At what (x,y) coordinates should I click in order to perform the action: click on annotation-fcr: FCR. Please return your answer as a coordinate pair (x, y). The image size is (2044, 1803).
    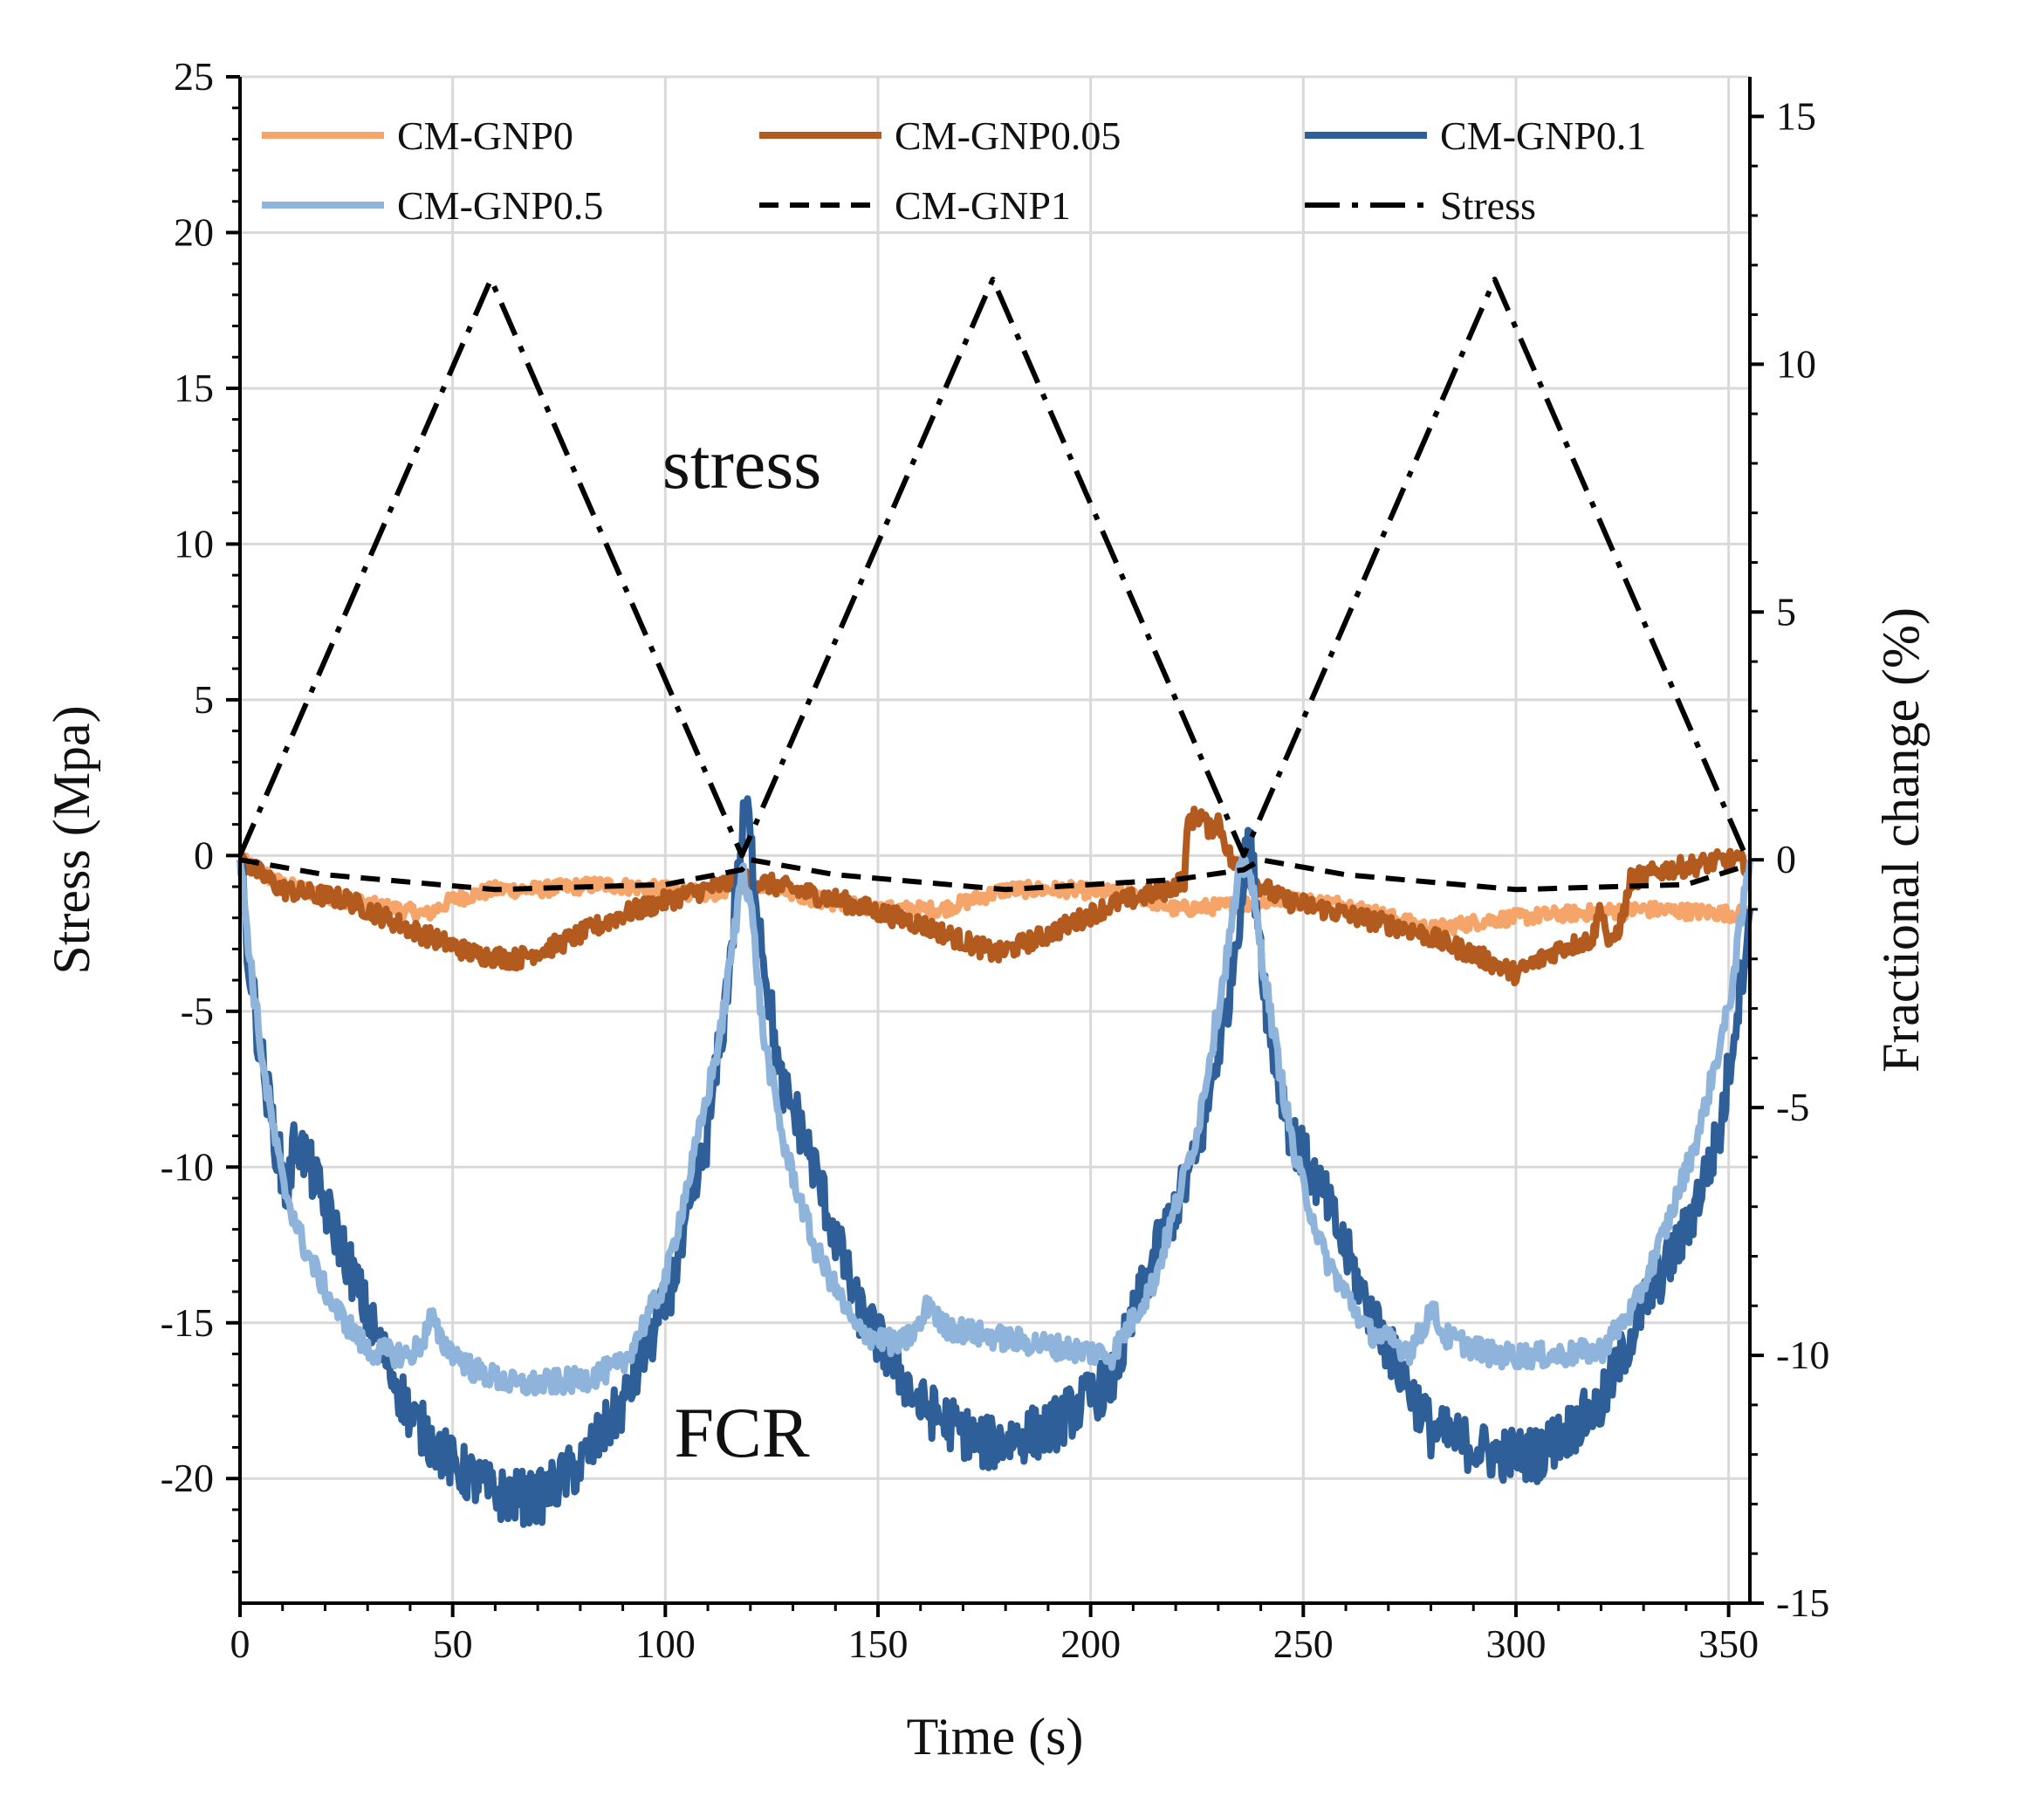
    Looking at the image, I should click on (743, 1432).